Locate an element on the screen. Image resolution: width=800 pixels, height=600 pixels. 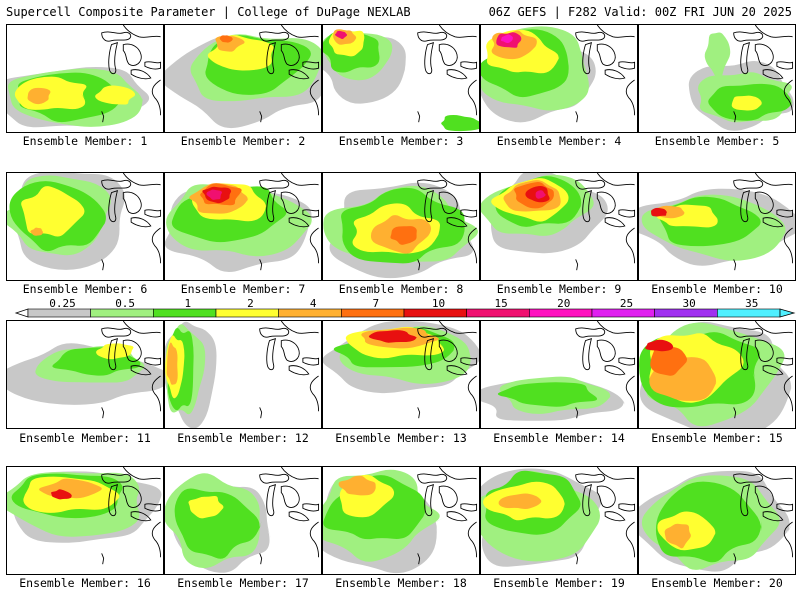
ensemble-member-caption: Ensemble Member: 5 is located at coordinates (717, 141).